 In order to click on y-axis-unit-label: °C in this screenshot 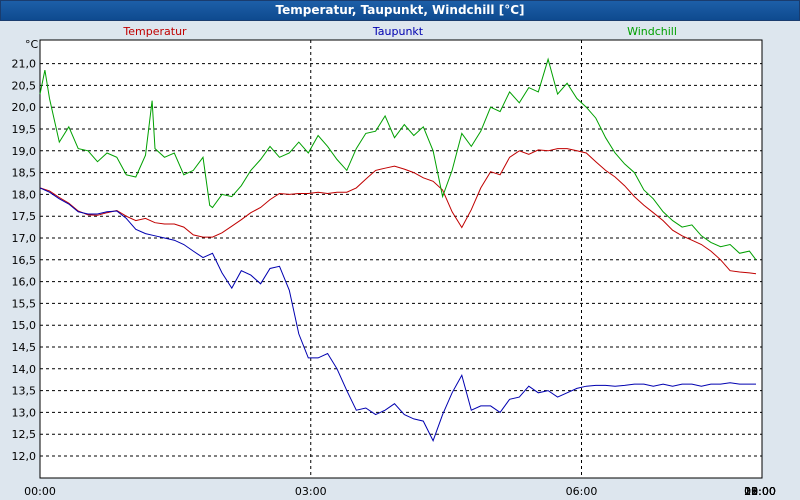, I will do `click(32, 44)`.